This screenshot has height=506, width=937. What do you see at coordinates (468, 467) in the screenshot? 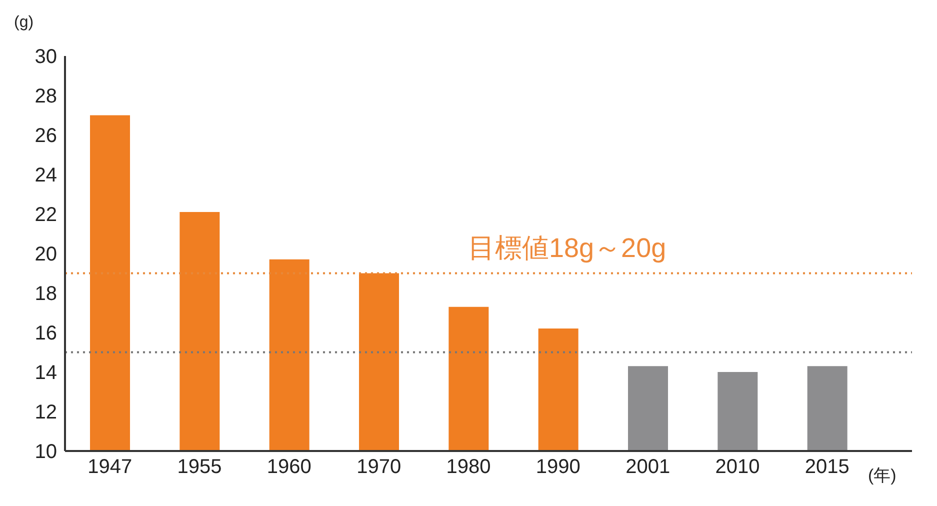
I see `x-tick-label: 1980` at bounding box center [468, 467].